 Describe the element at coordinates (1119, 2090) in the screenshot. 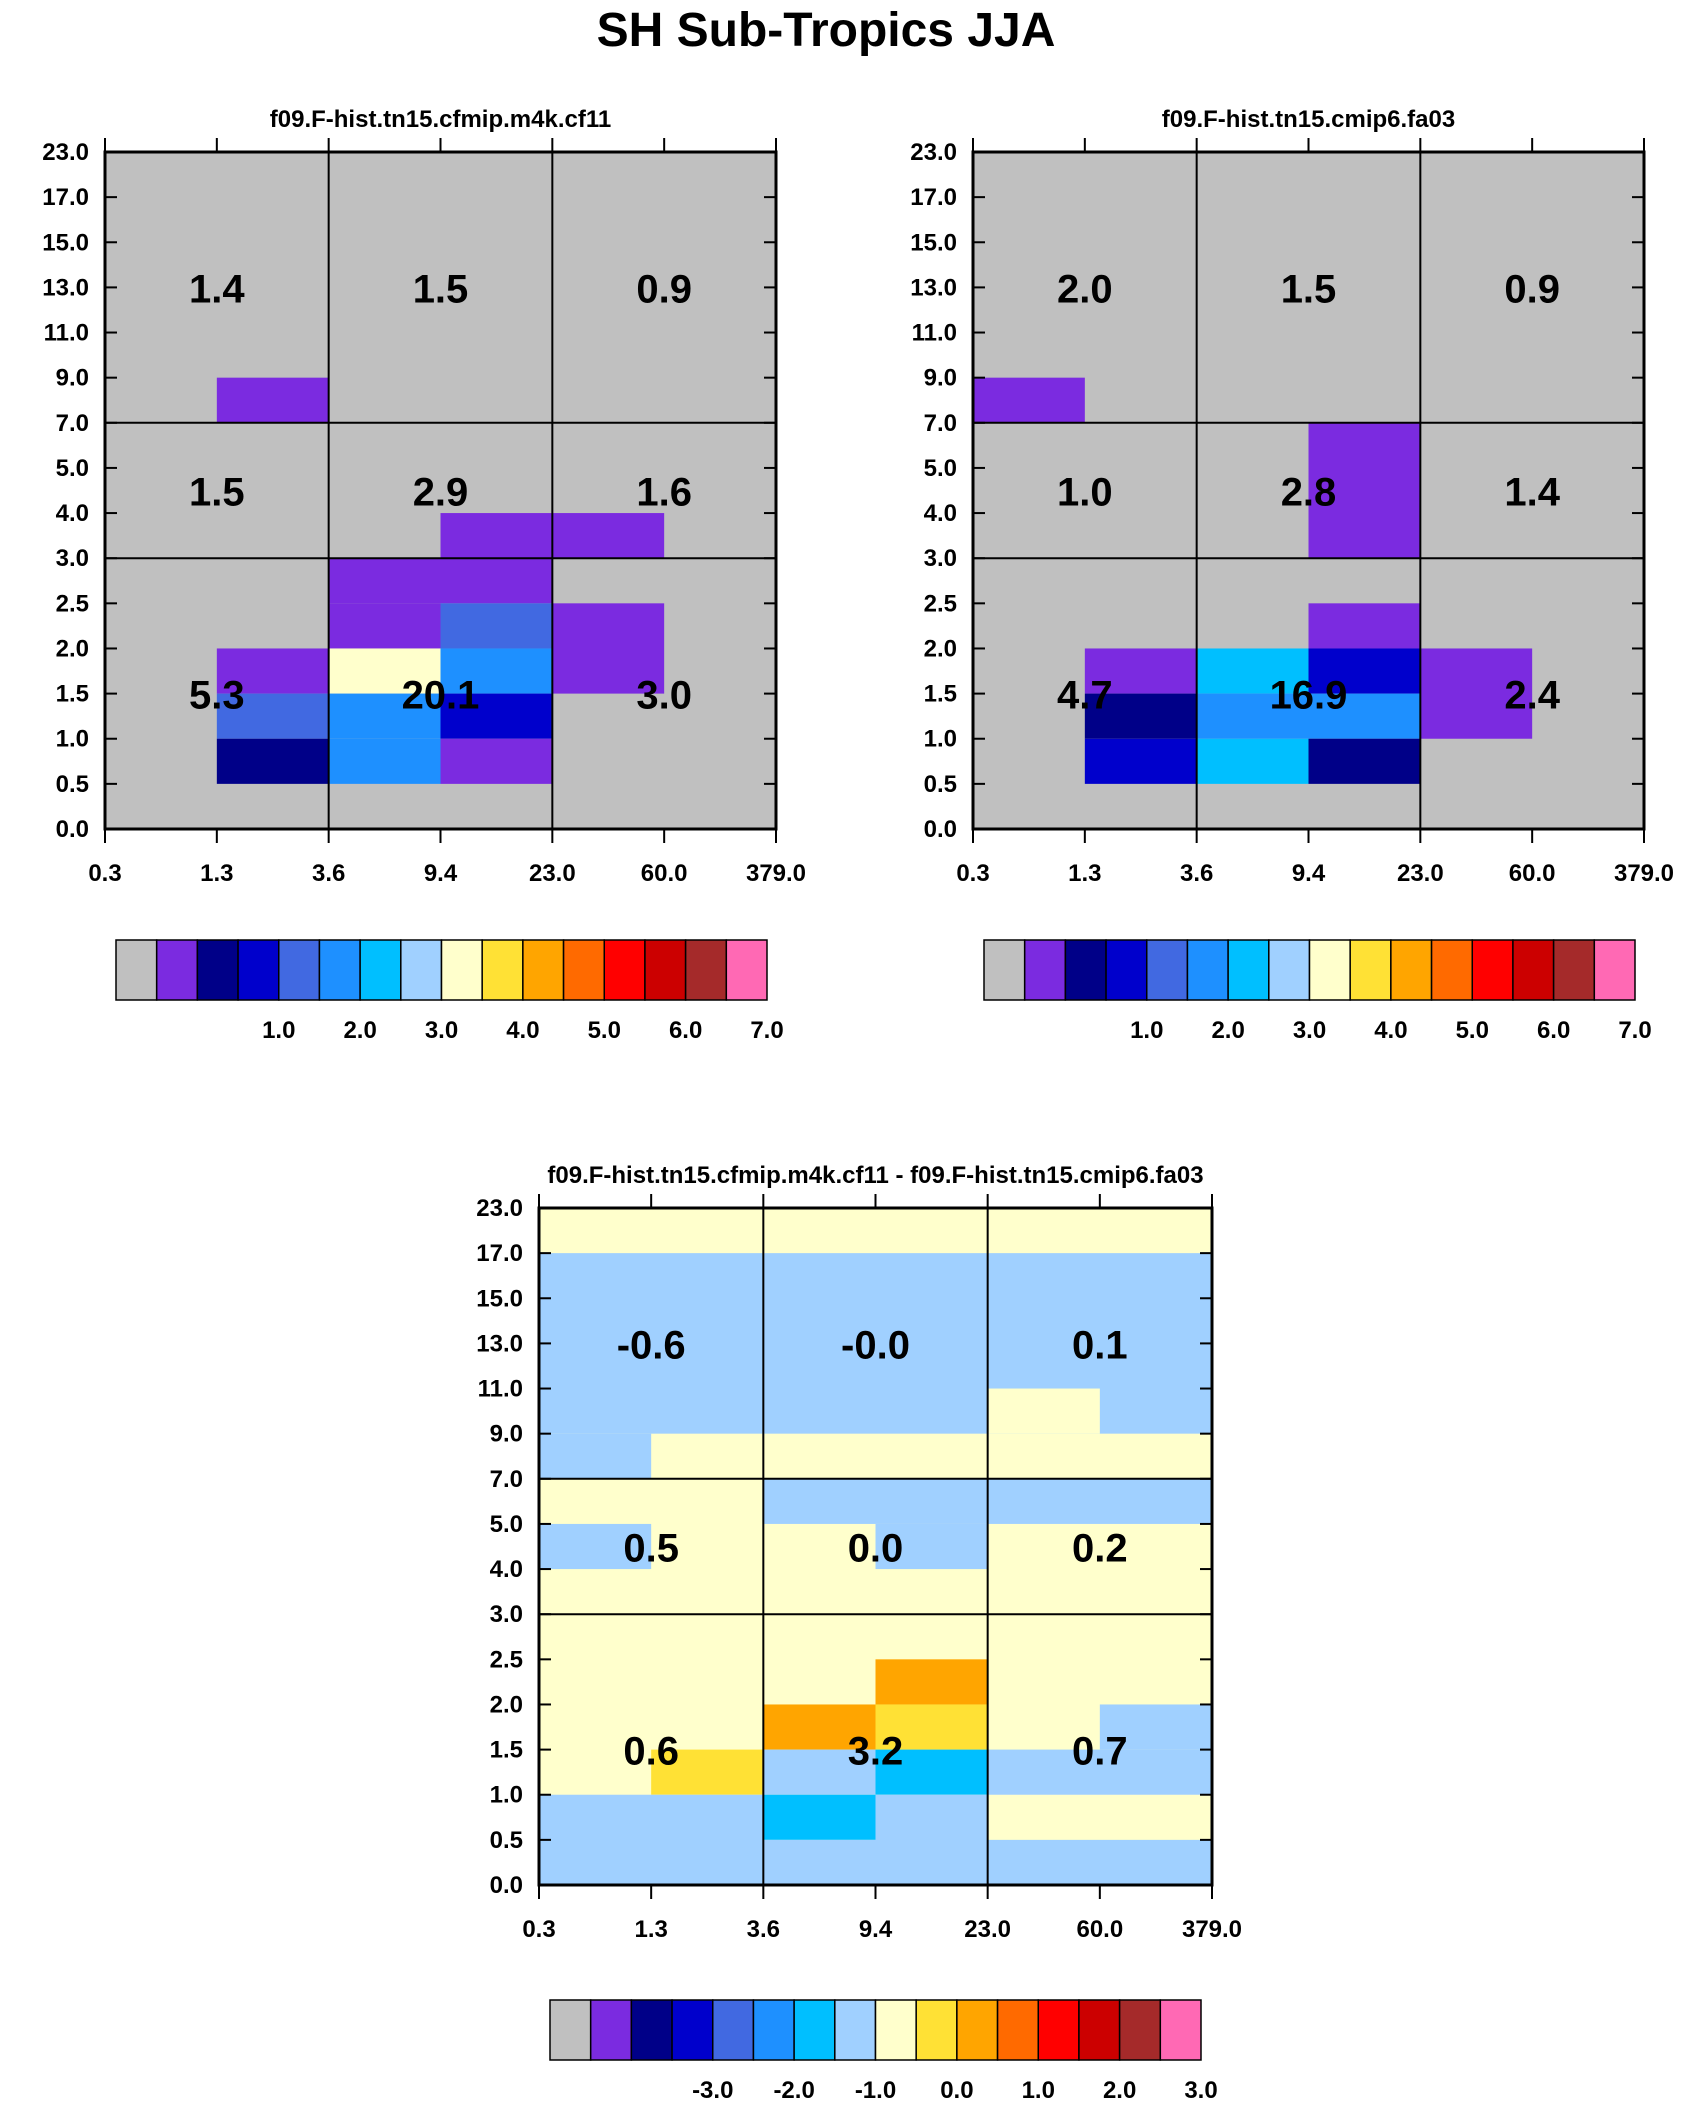

I see `colorbar-label: 2.0` at that location.